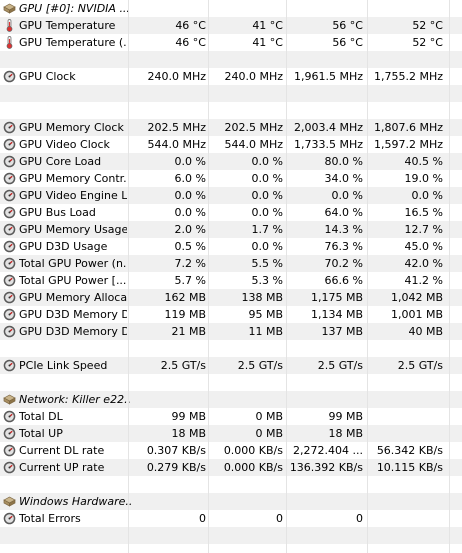 This screenshot has width=462, height=553. What do you see at coordinates (63, 246) in the screenshot?
I see `sensor-name: GPU D3D Usage` at bounding box center [63, 246].